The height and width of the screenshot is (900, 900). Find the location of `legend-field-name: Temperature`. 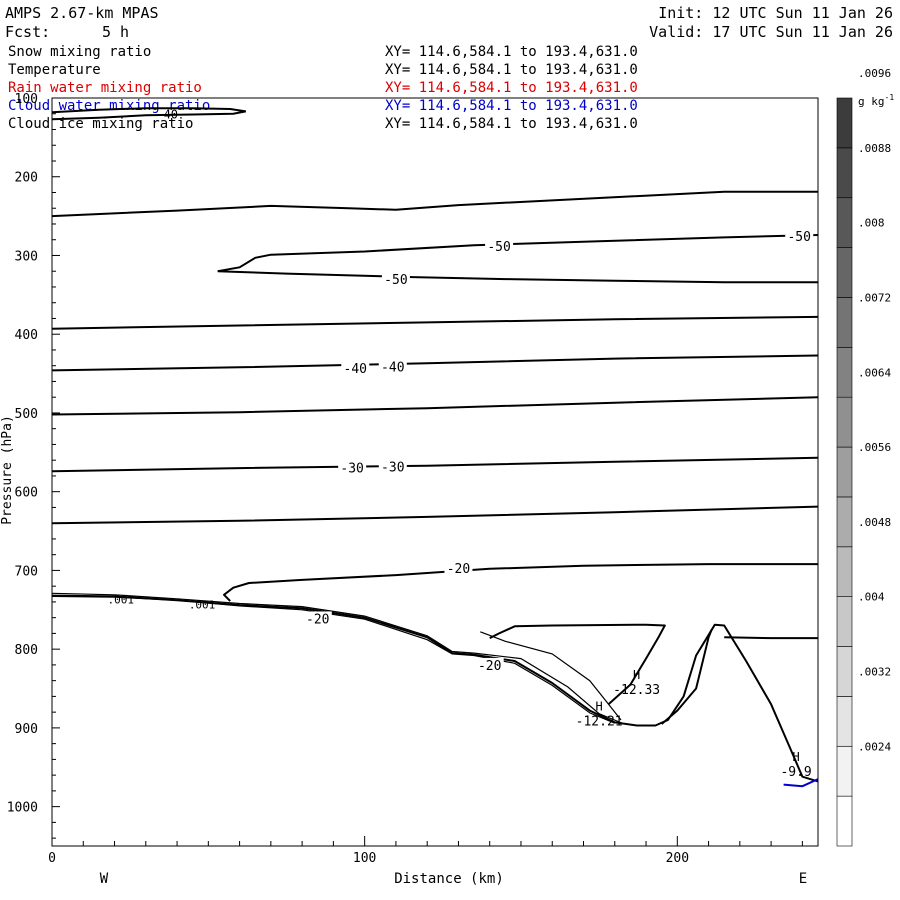

legend-field-name: Temperature is located at coordinates (54, 70).